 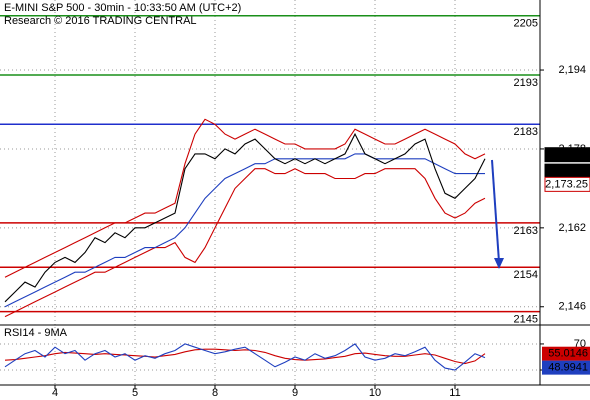 What do you see at coordinates (526, 231) in the screenshot?
I see `level-label: 2163` at bounding box center [526, 231].